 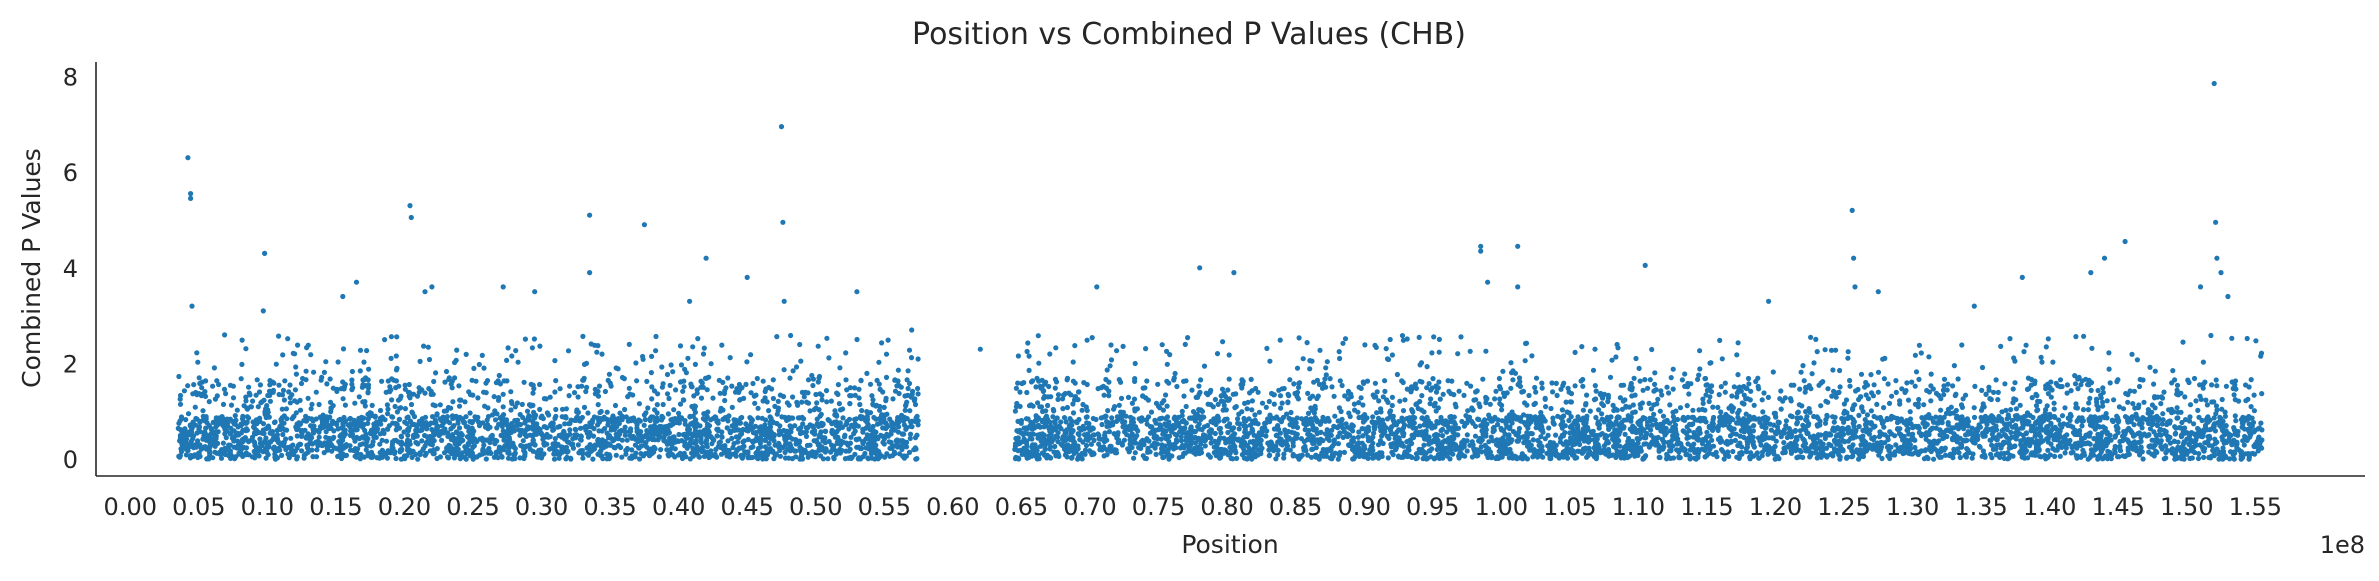 What do you see at coordinates (1189, 34) in the screenshot?
I see `chart-title: Position vs Combined P Values (CHB)` at bounding box center [1189, 34].